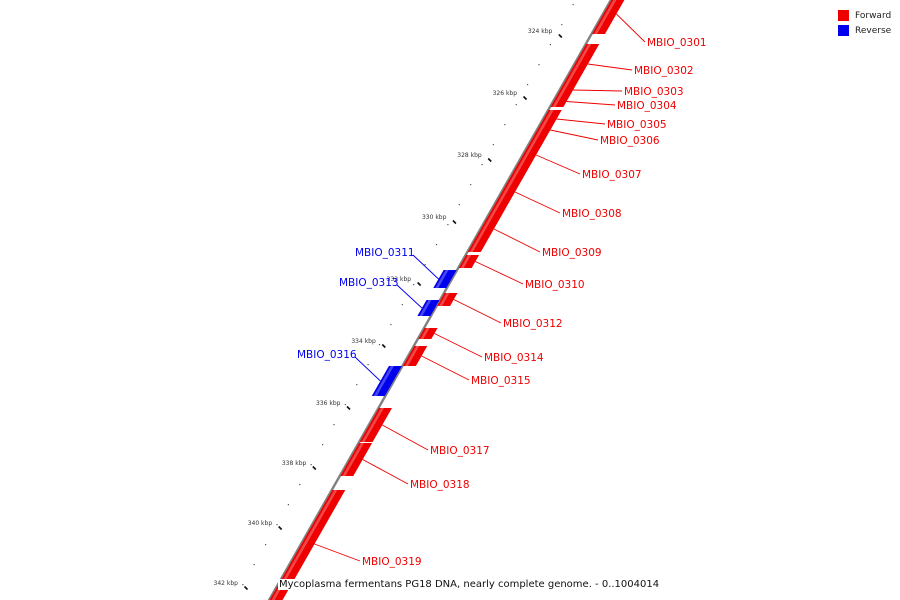 The height and width of the screenshot is (600, 900). What do you see at coordinates (592, 214) in the screenshot?
I see `gene-label-mbio_0308: MBIO_0308` at bounding box center [592, 214].